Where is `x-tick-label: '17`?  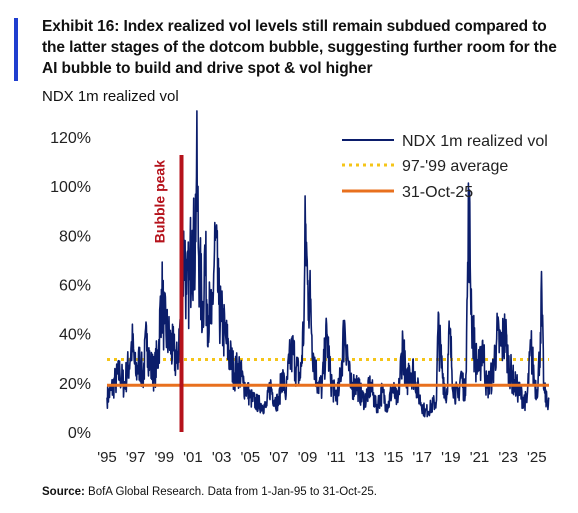
x-tick-label: '17 is located at coordinates (422, 457).